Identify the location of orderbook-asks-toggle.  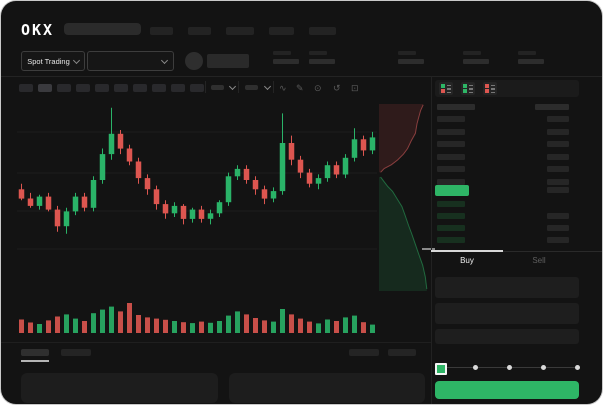
(490, 88).